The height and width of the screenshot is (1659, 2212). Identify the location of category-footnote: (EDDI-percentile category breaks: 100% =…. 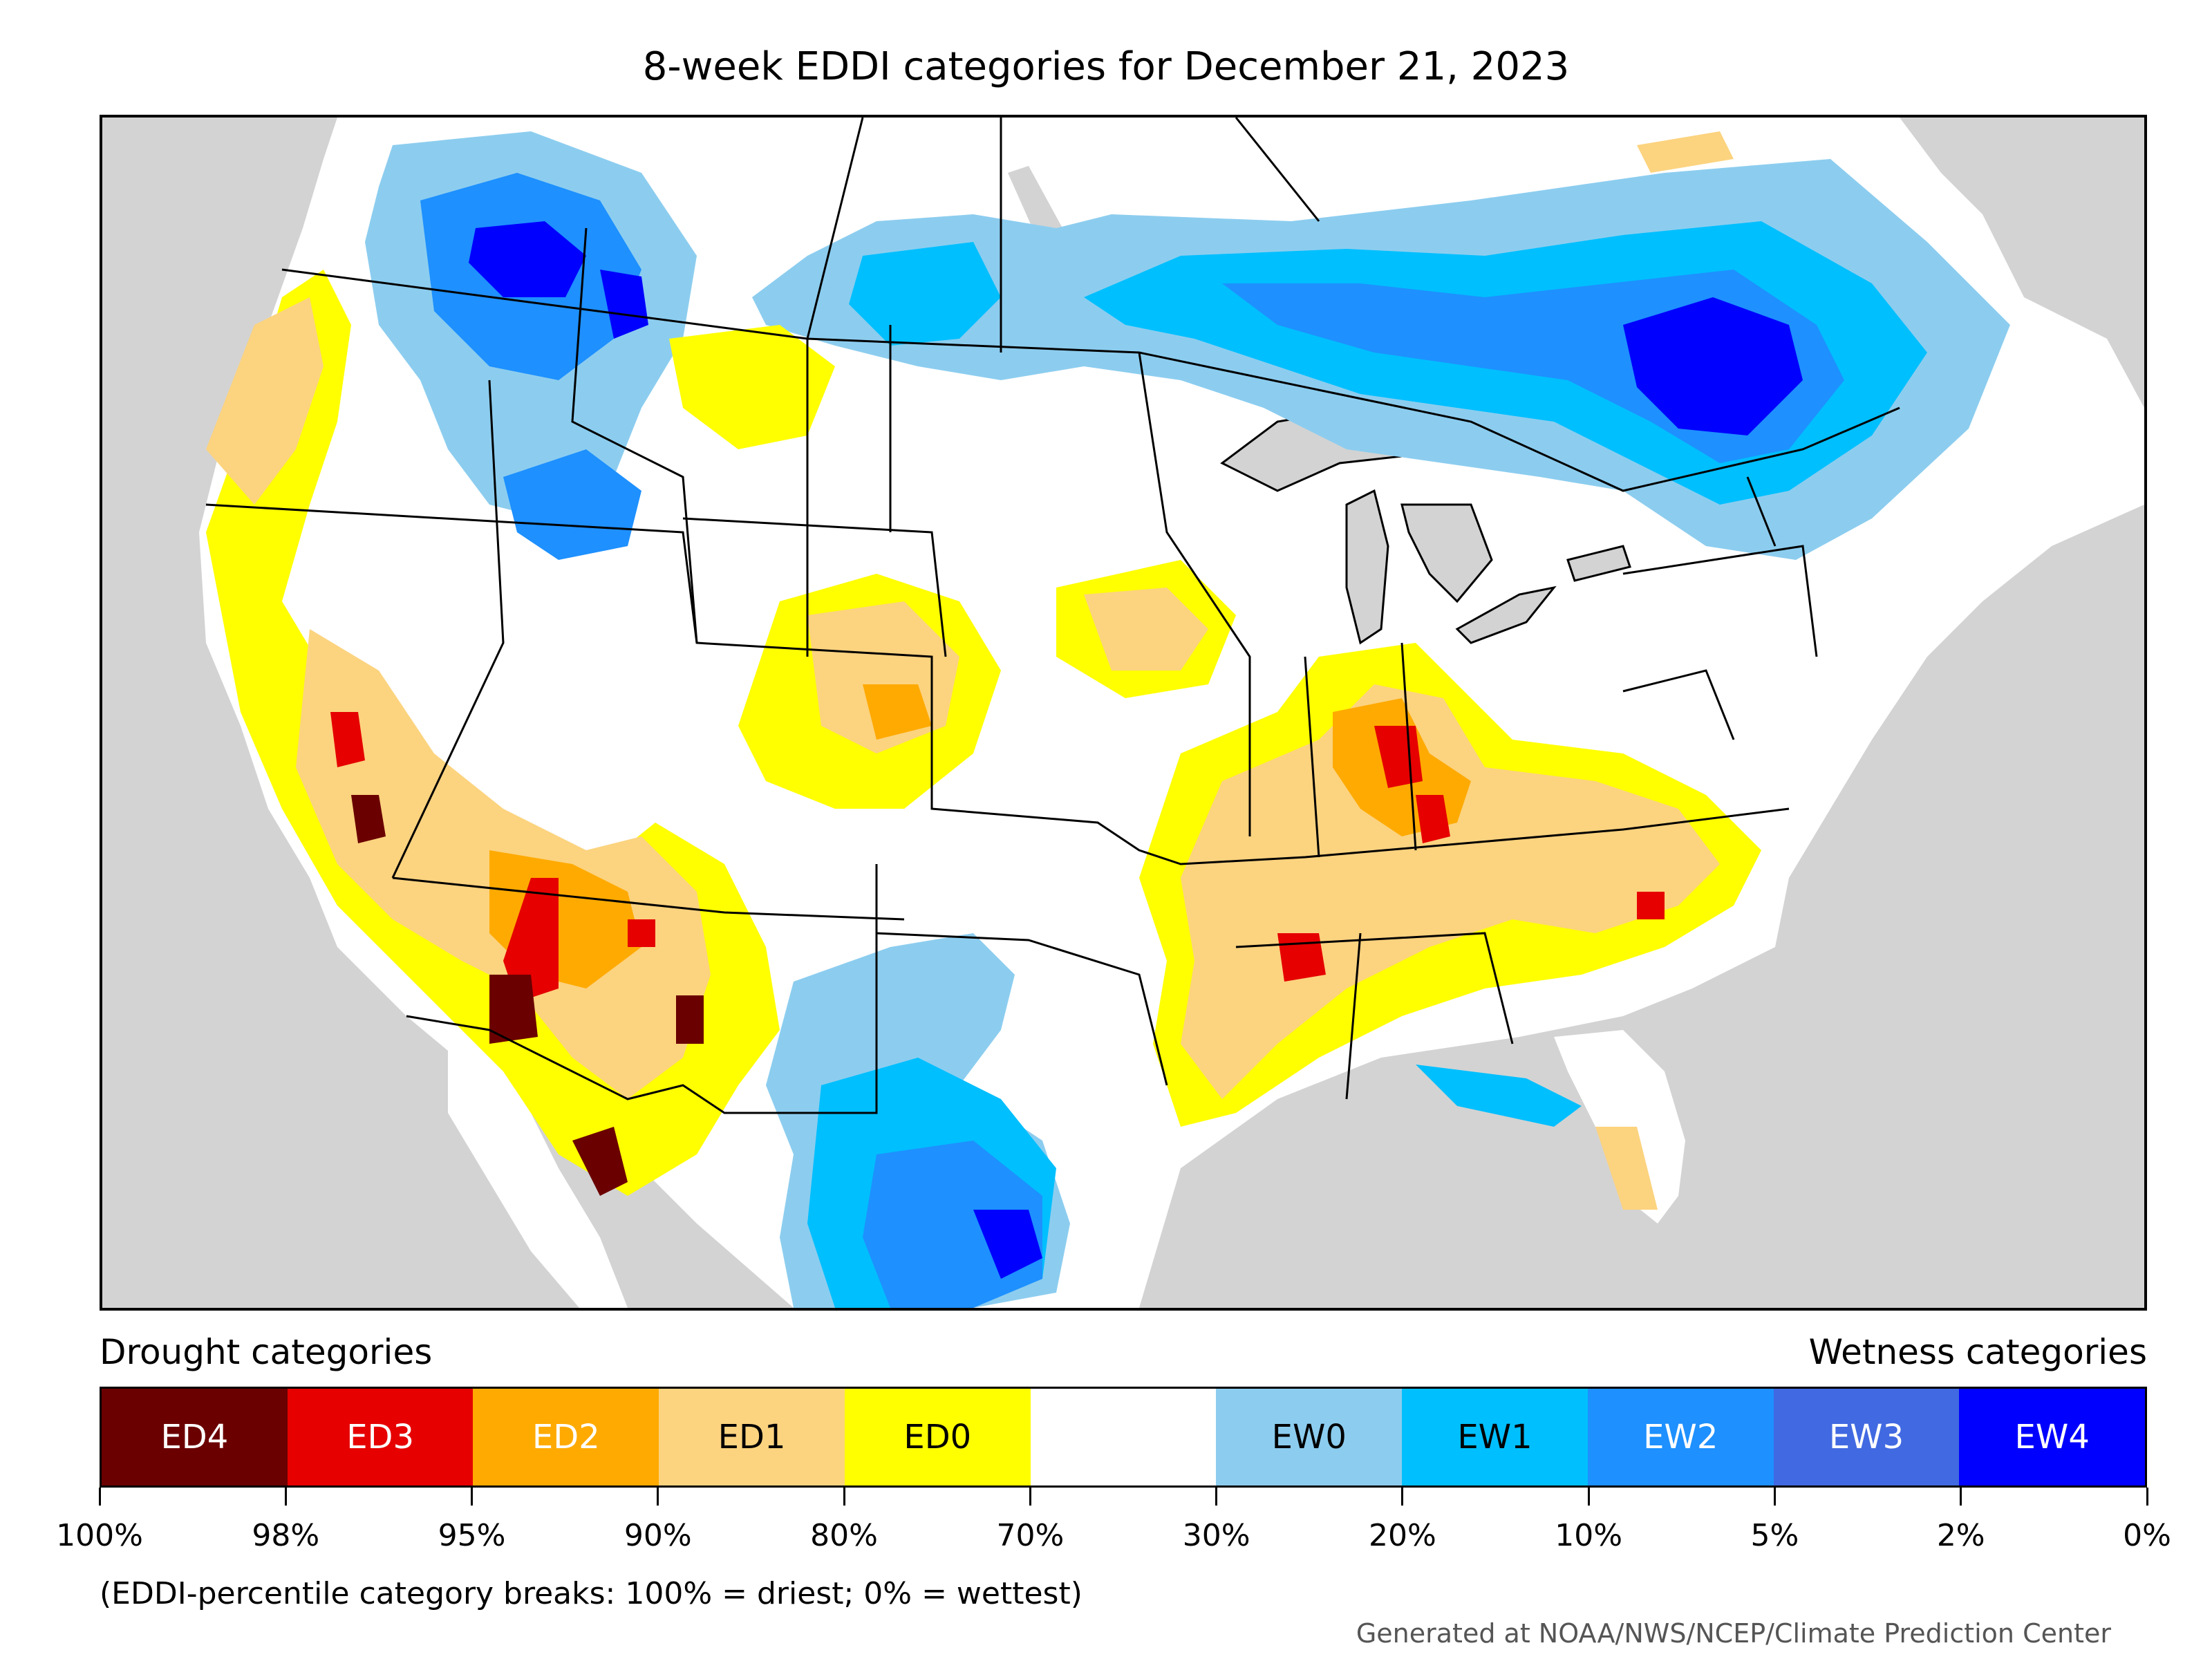
(591, 1593).